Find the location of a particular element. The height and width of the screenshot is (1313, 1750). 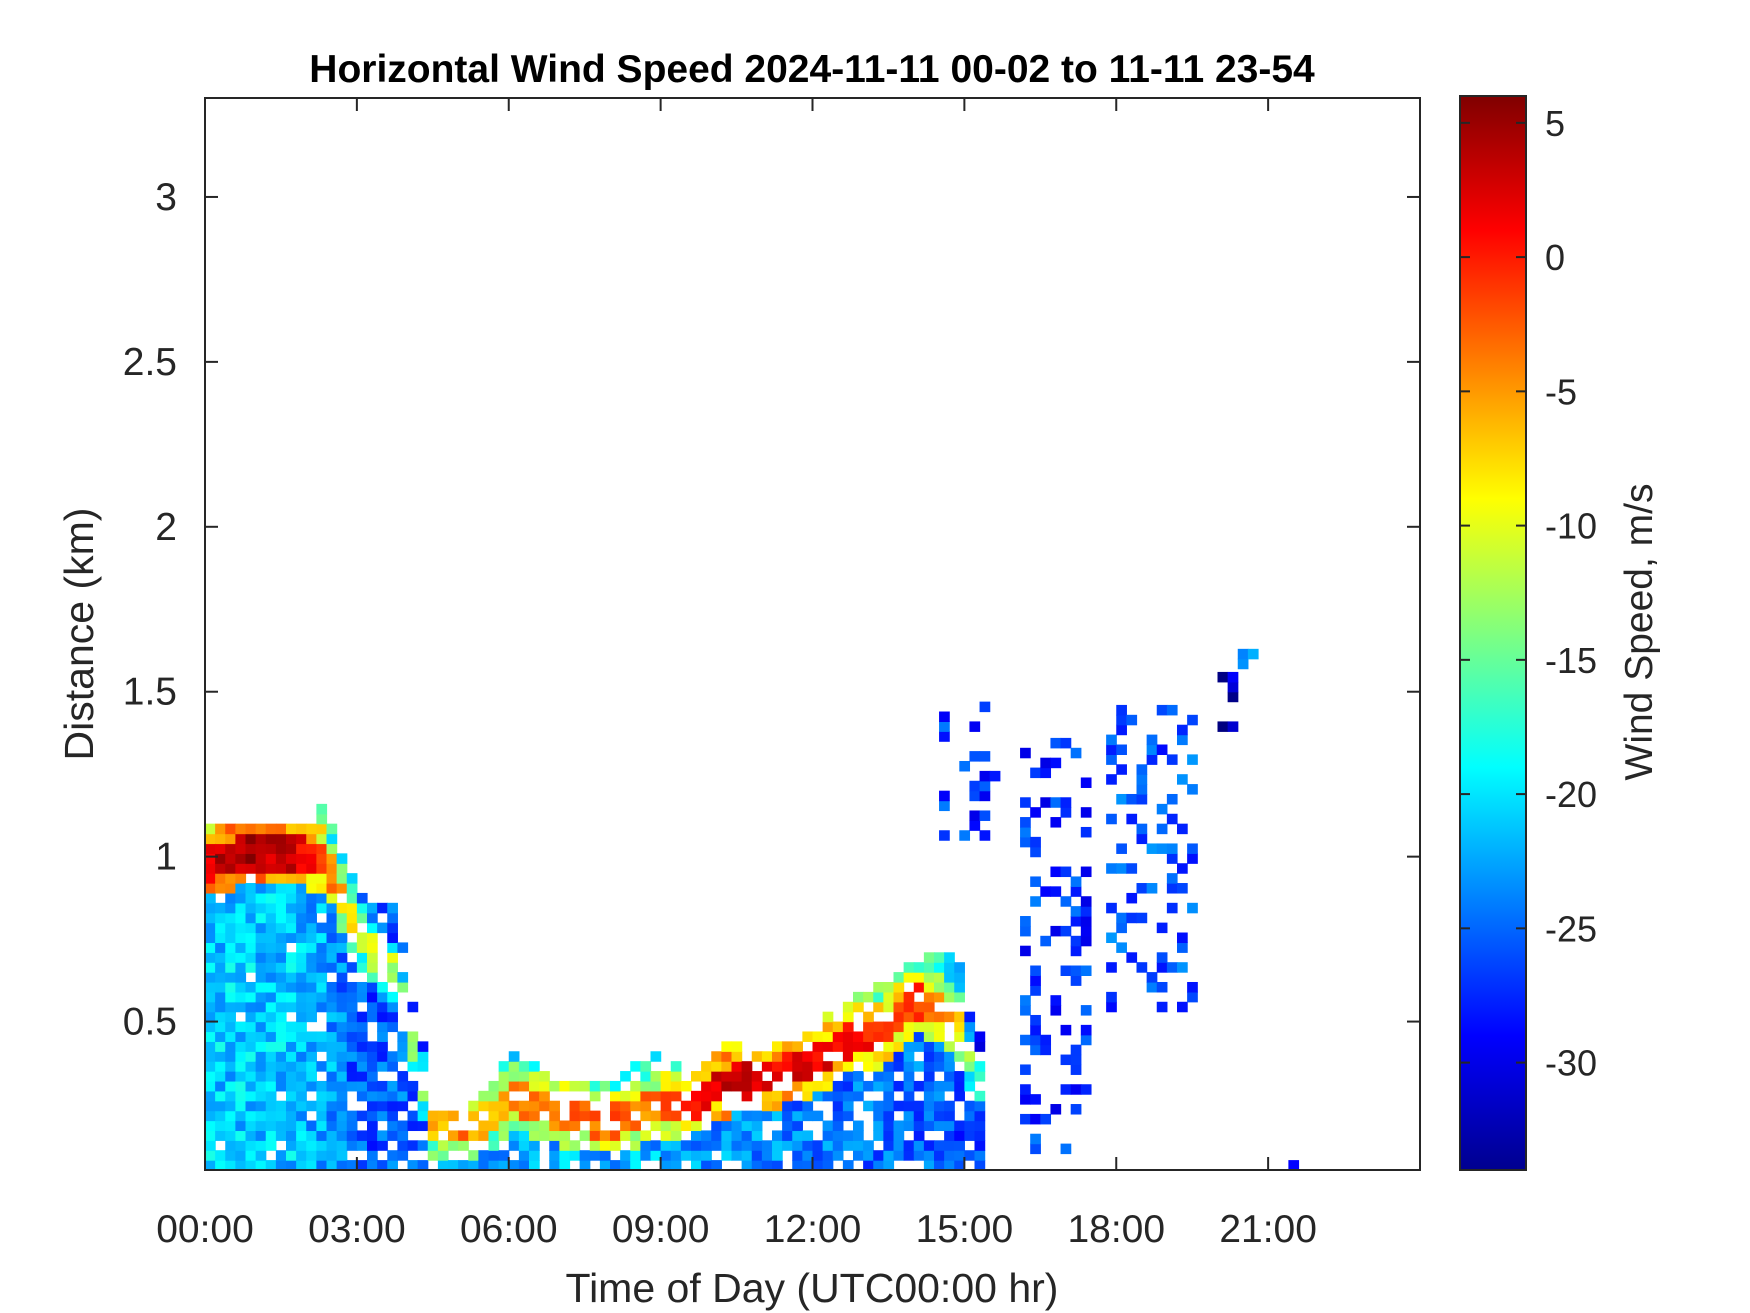

y-tick-label: 3 is located at coordinates (166, 197).